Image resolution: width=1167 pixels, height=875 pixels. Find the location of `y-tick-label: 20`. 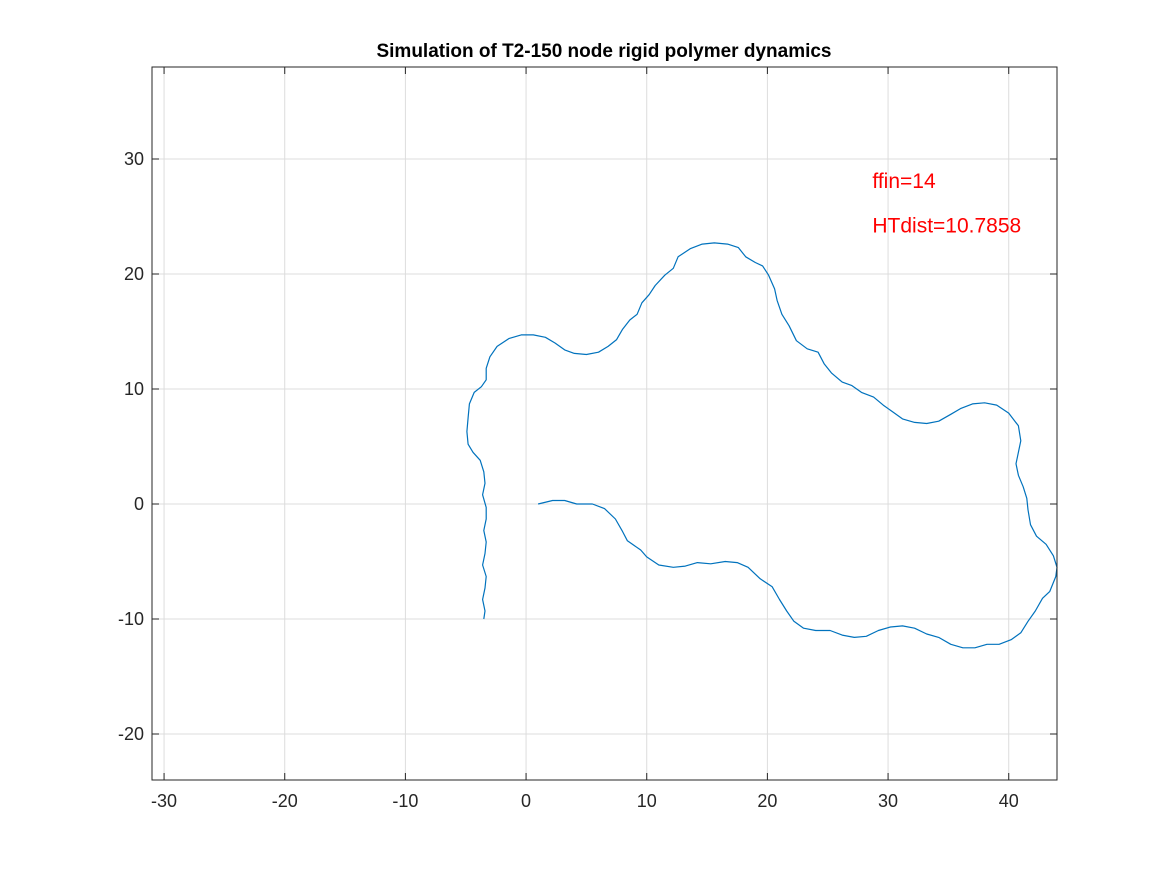

y-tick-label: 20 is located at coordinates (134, 274).